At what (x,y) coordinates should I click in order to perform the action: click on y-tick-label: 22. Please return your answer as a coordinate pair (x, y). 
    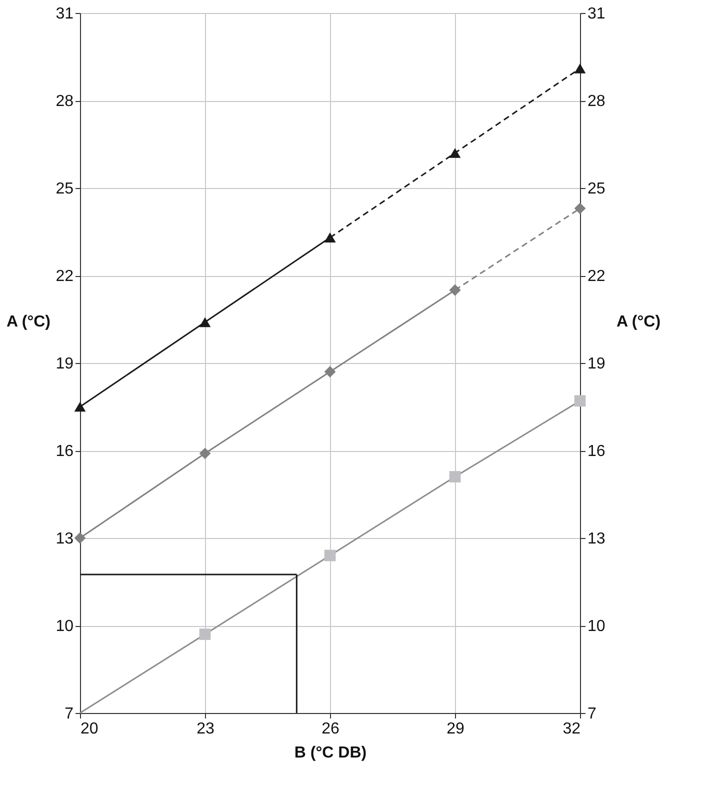
    Looking at the image, I should click on (65, 276).